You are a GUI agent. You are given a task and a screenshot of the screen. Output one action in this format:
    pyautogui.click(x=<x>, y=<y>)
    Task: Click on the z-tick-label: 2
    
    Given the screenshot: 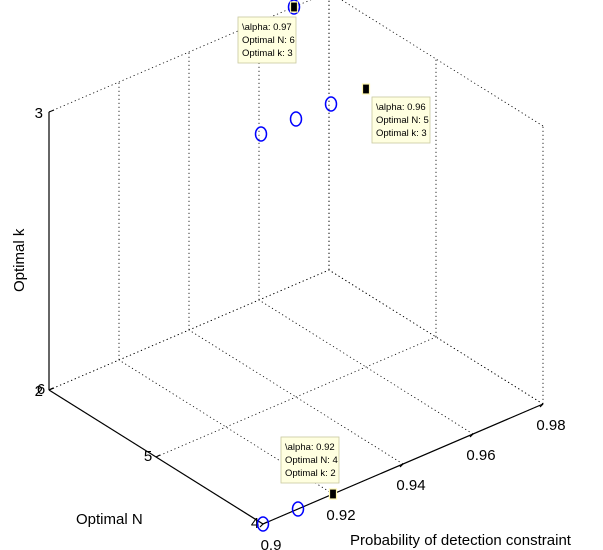 What is the action you would take?
    pyautogui.click(x=39, y=391)
    